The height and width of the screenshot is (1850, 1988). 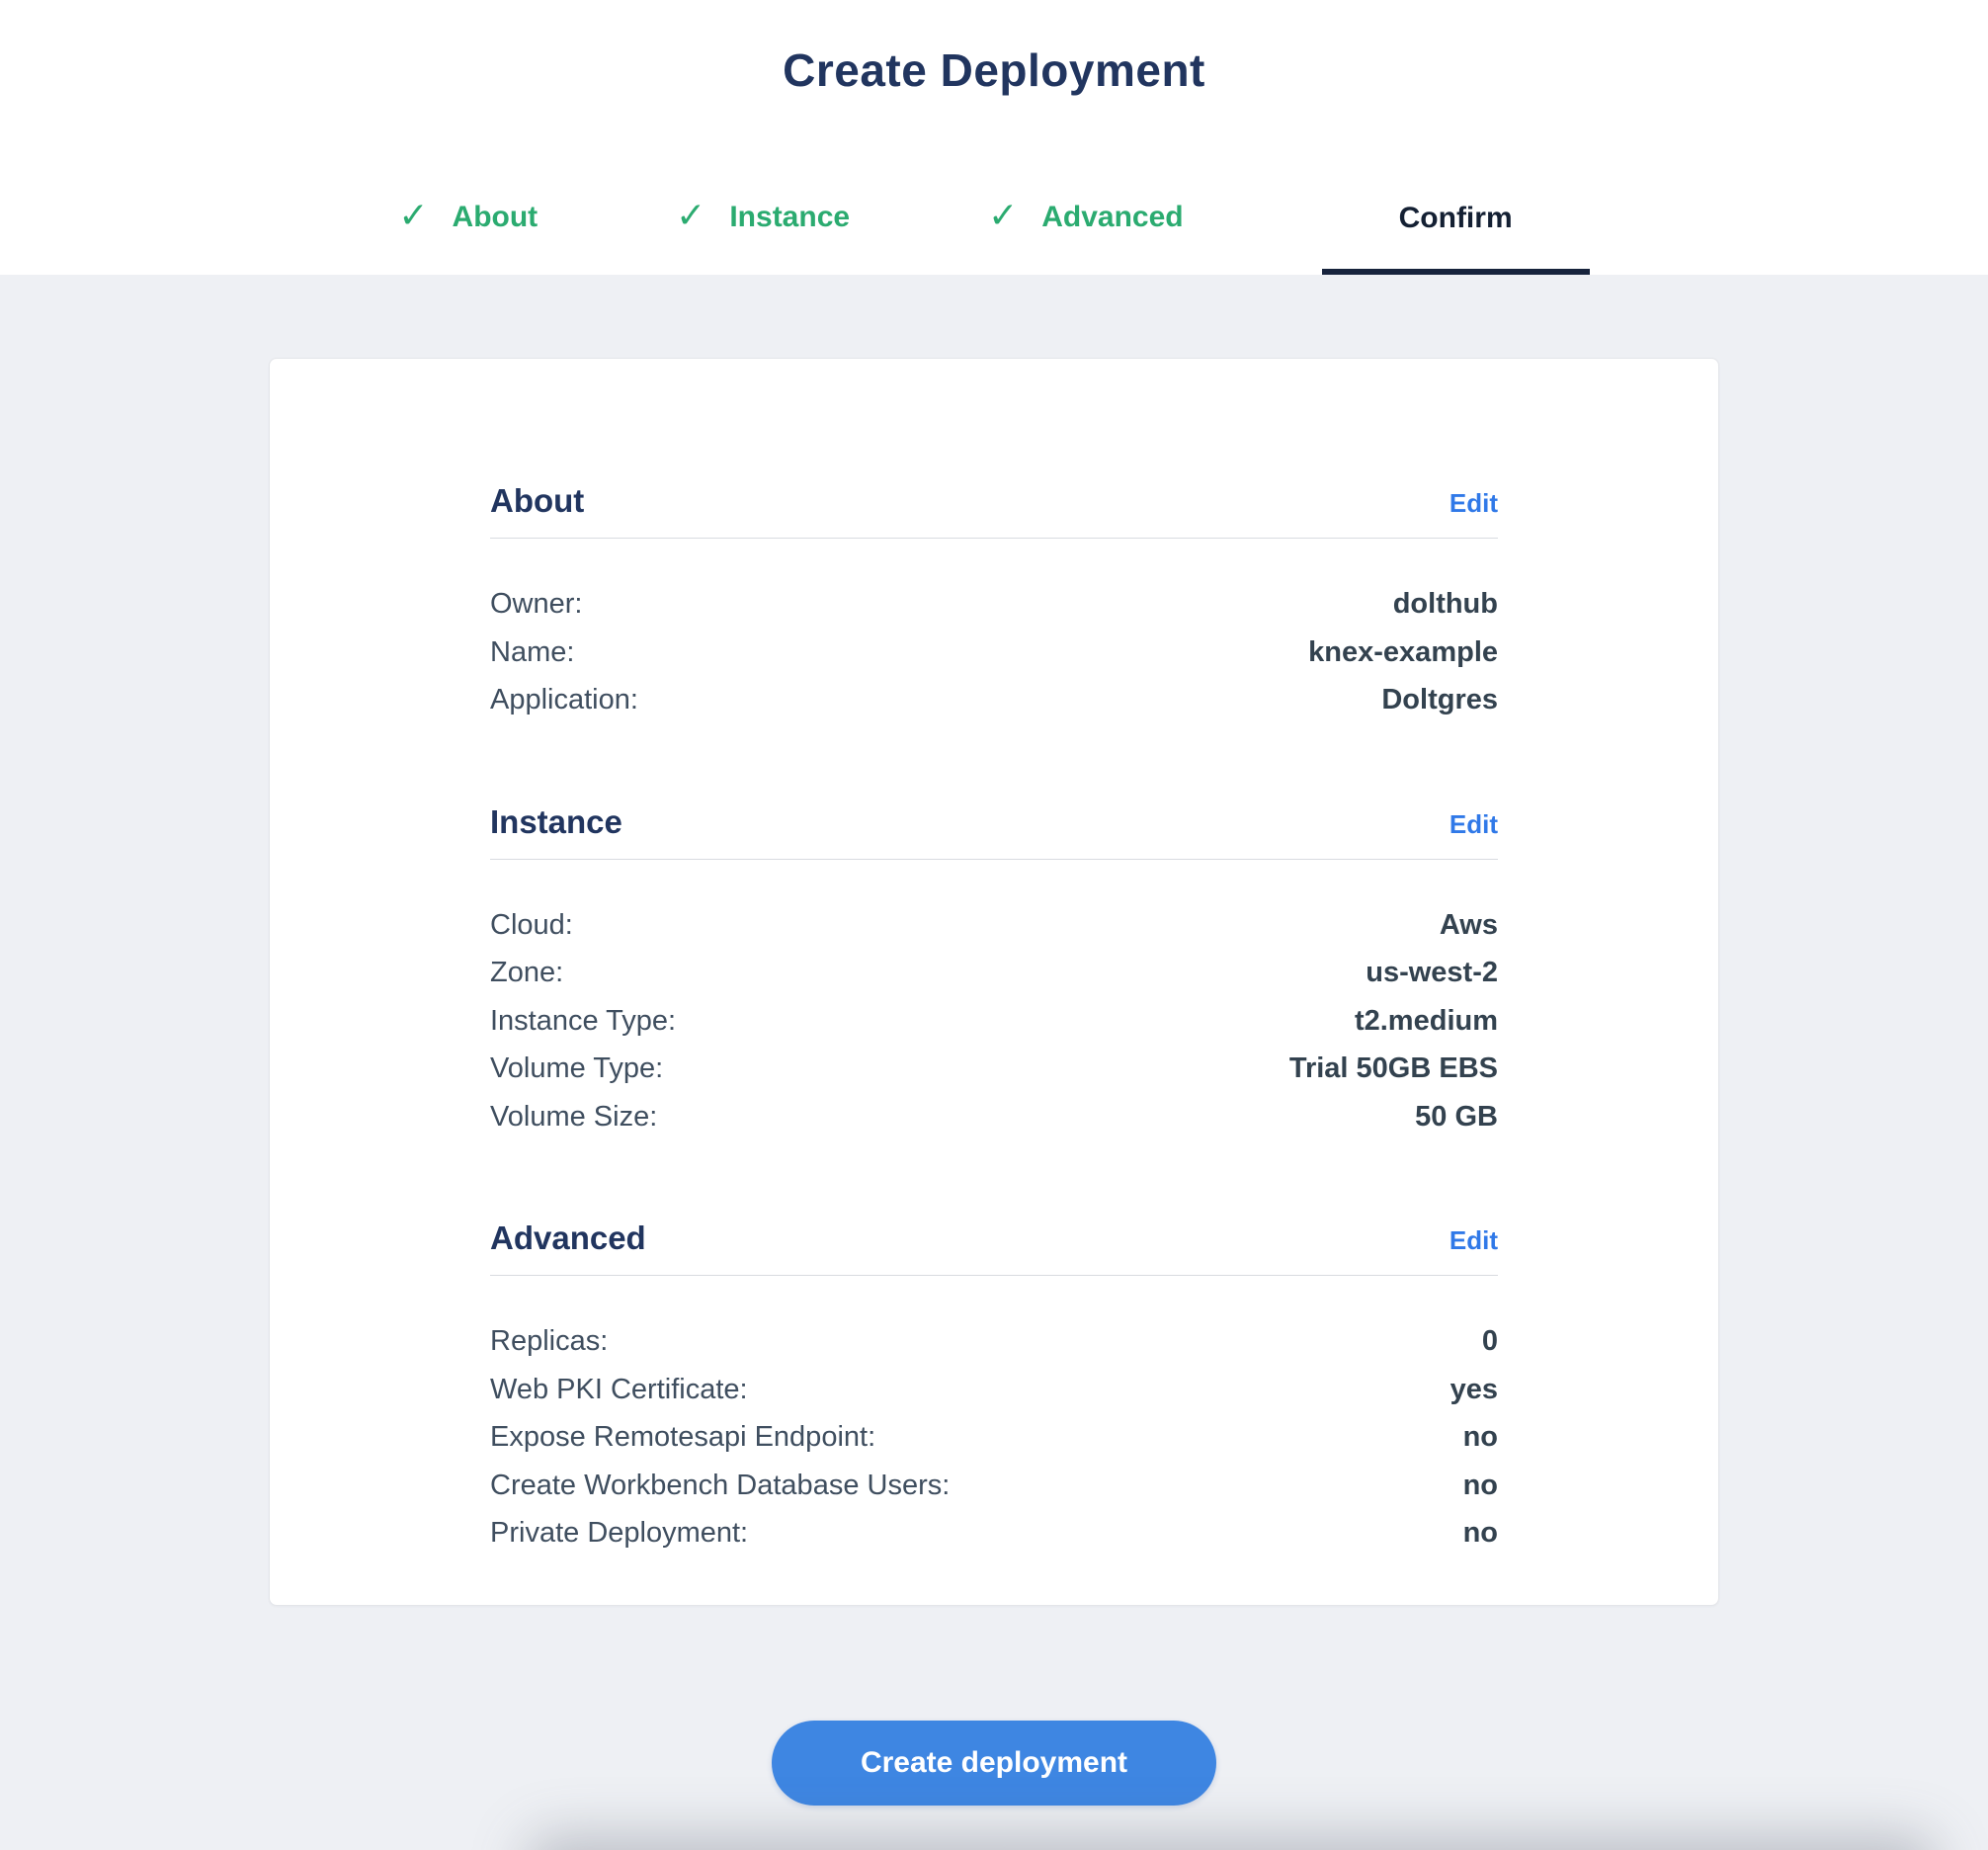 I want to click on row-label: Replicas:, so click(x=550, y=1341).